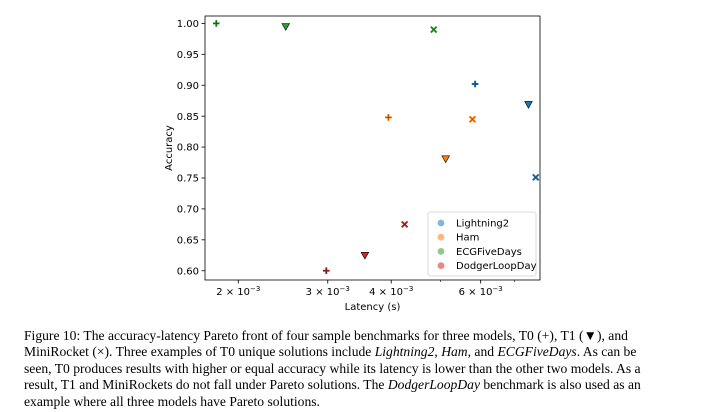  I want to click on point-ecgfivedays-t0, so click(216, 23).